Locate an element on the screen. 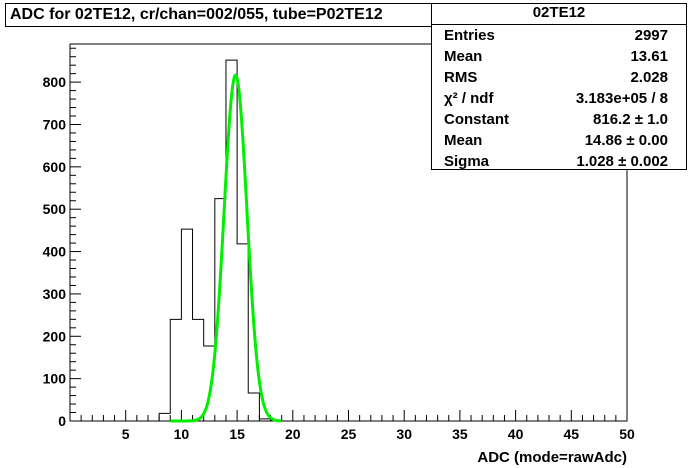 The image size is (696, 468). stats-key: Sigma is located at coordinates (467, 161).